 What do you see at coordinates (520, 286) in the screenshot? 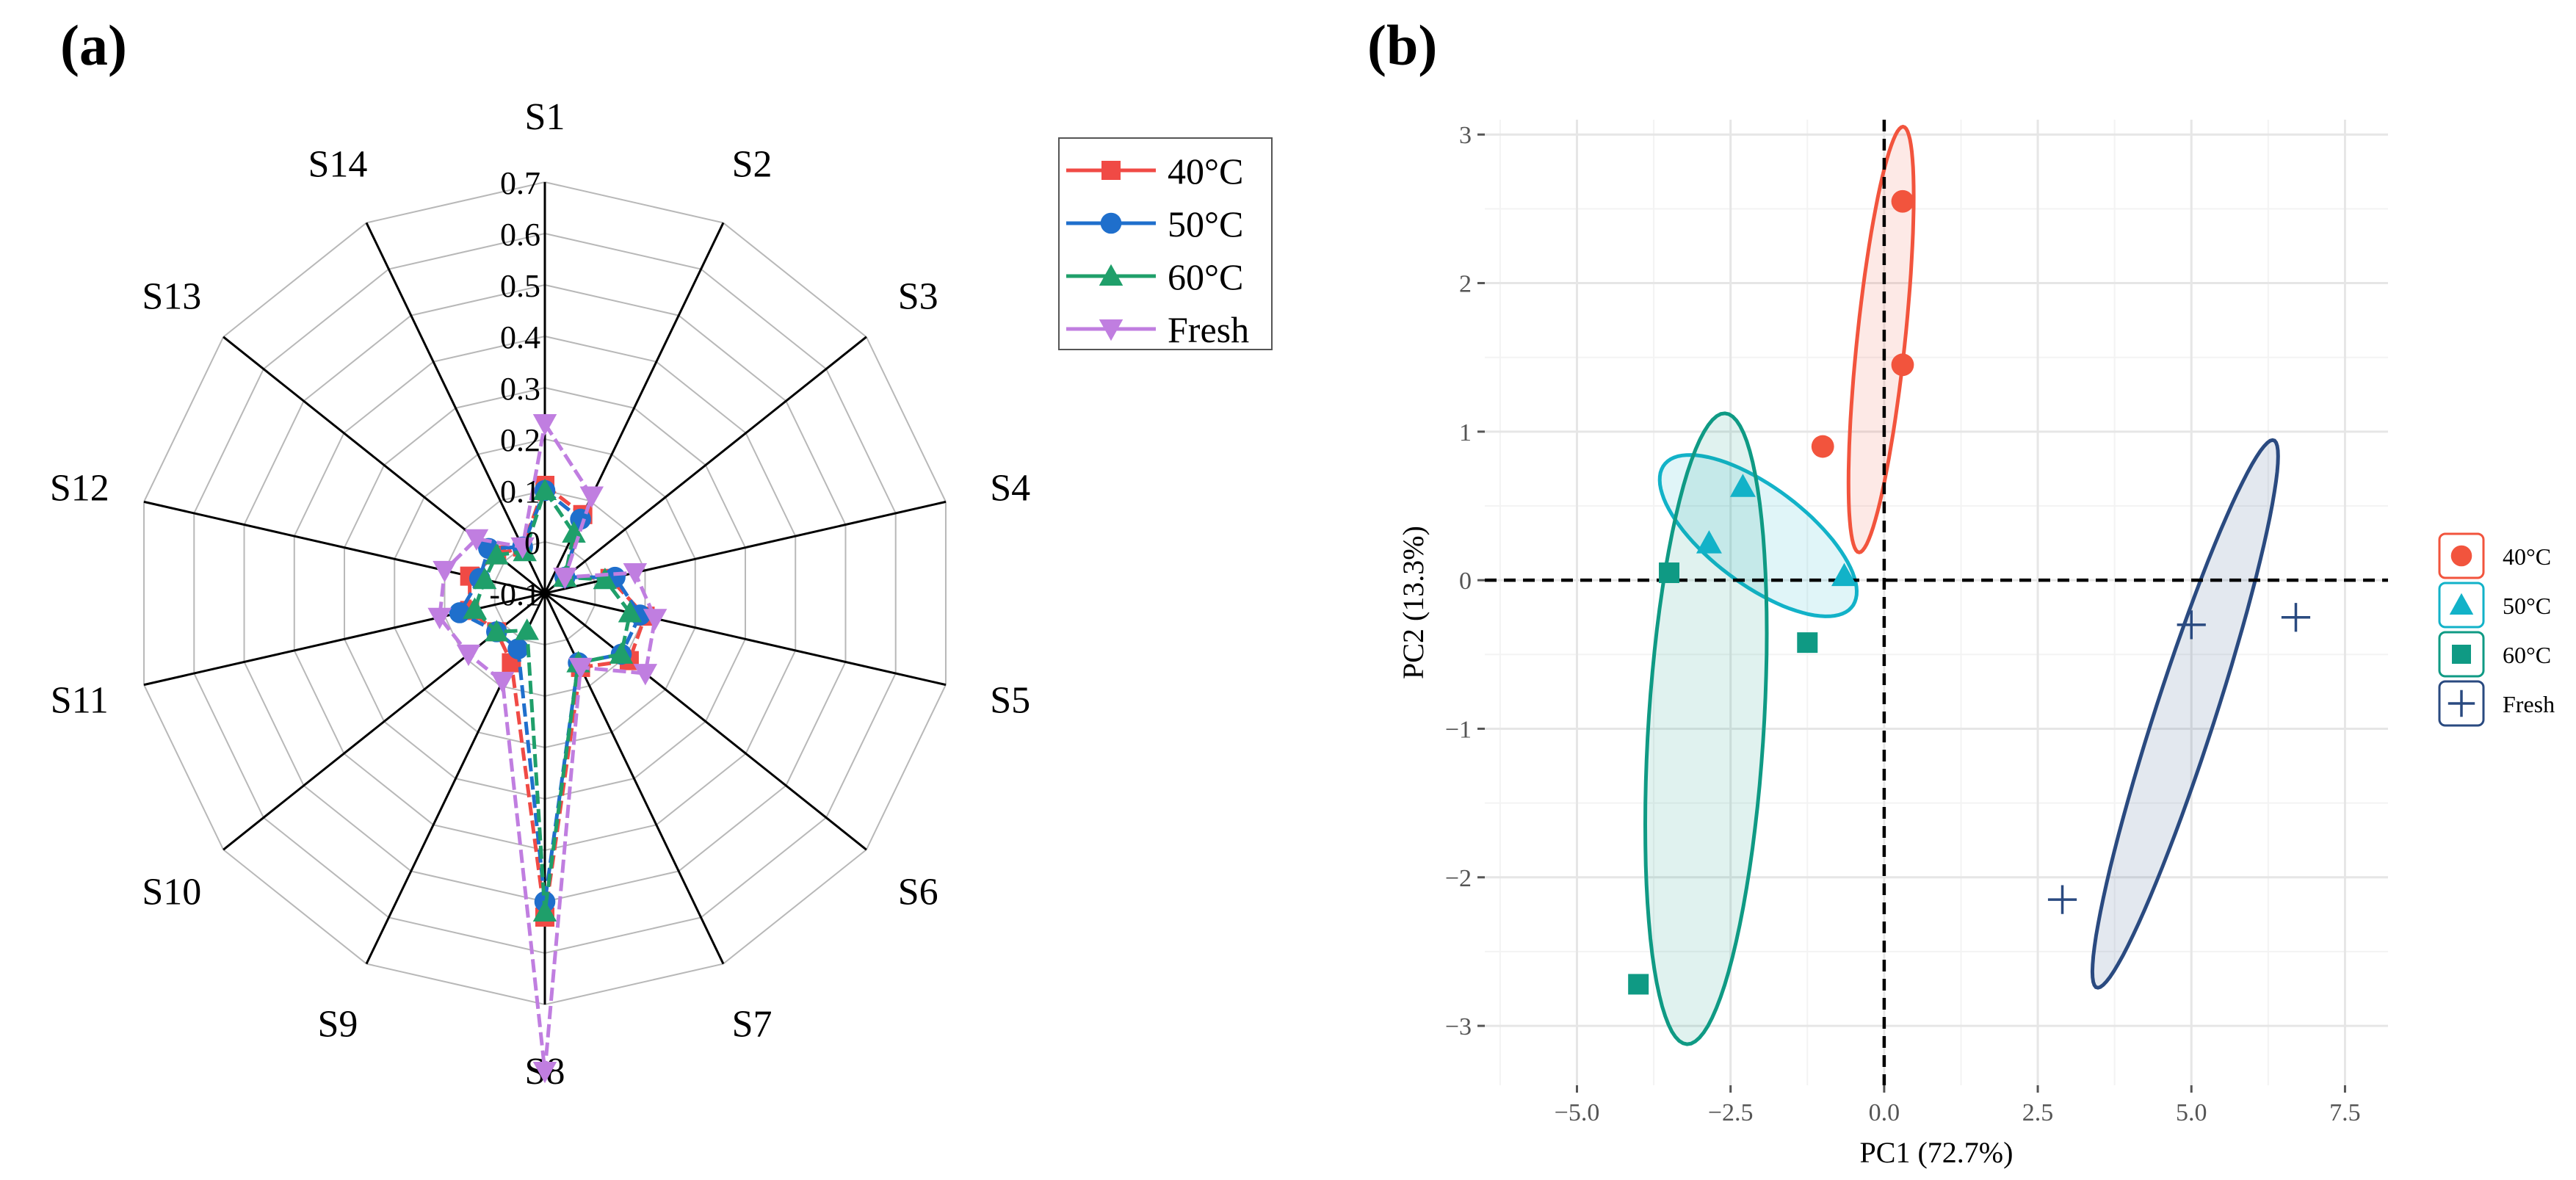
I see `radar-tick-label: 0.5` at bounding box center [520, 286].